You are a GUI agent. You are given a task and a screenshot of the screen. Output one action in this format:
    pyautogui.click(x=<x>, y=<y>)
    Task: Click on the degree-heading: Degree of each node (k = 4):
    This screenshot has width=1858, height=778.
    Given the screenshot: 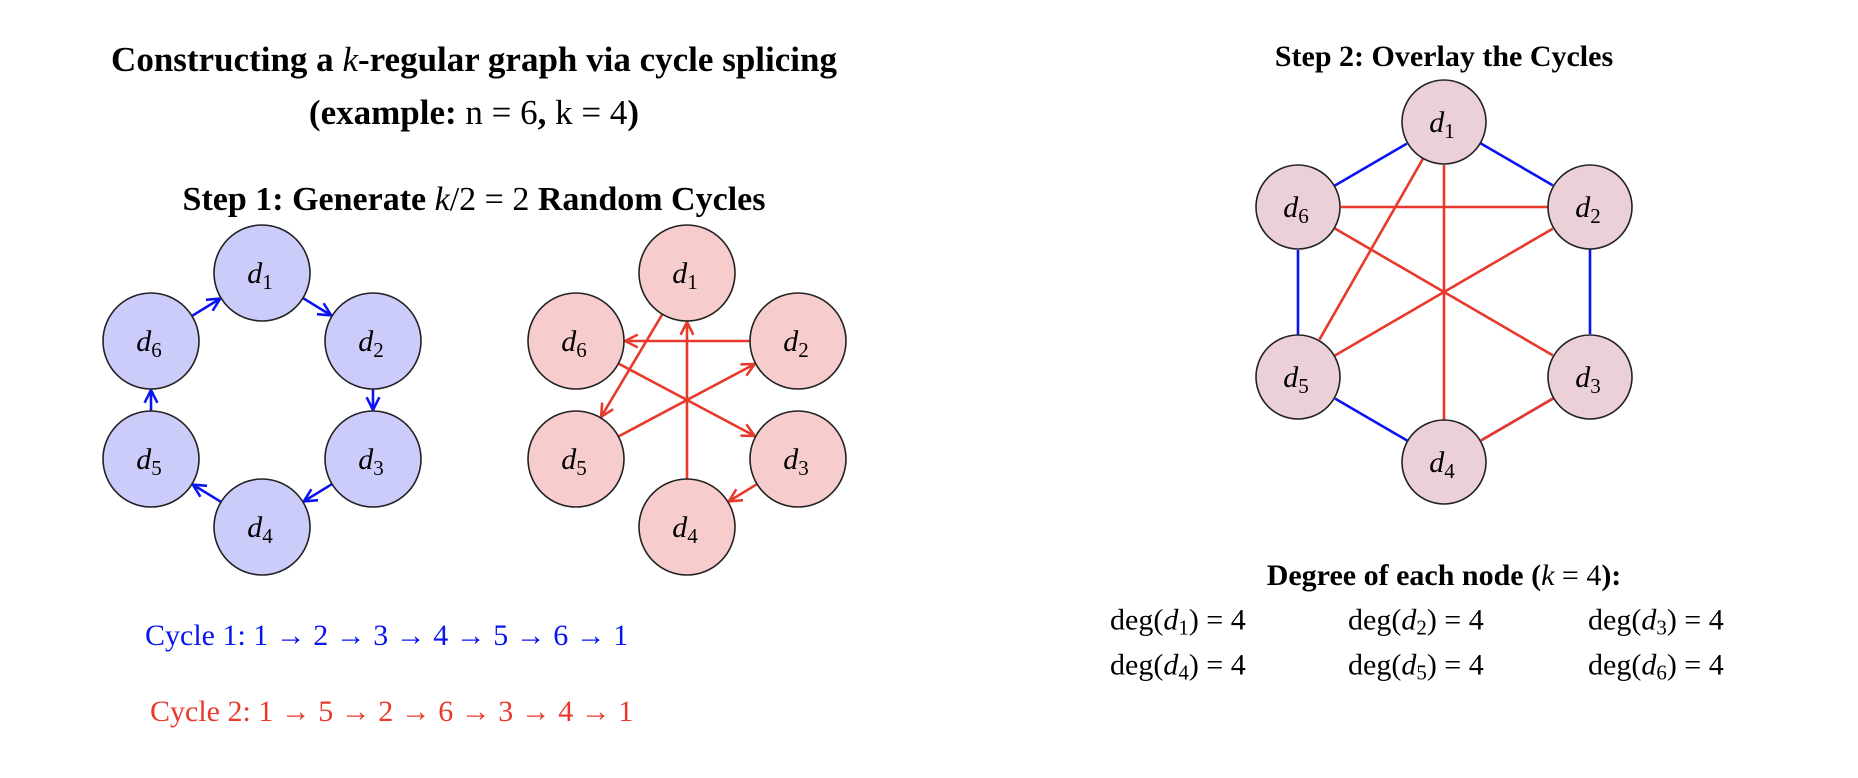 What is the action you would take?
    pyautogui.click(x=1444, y=576)
    